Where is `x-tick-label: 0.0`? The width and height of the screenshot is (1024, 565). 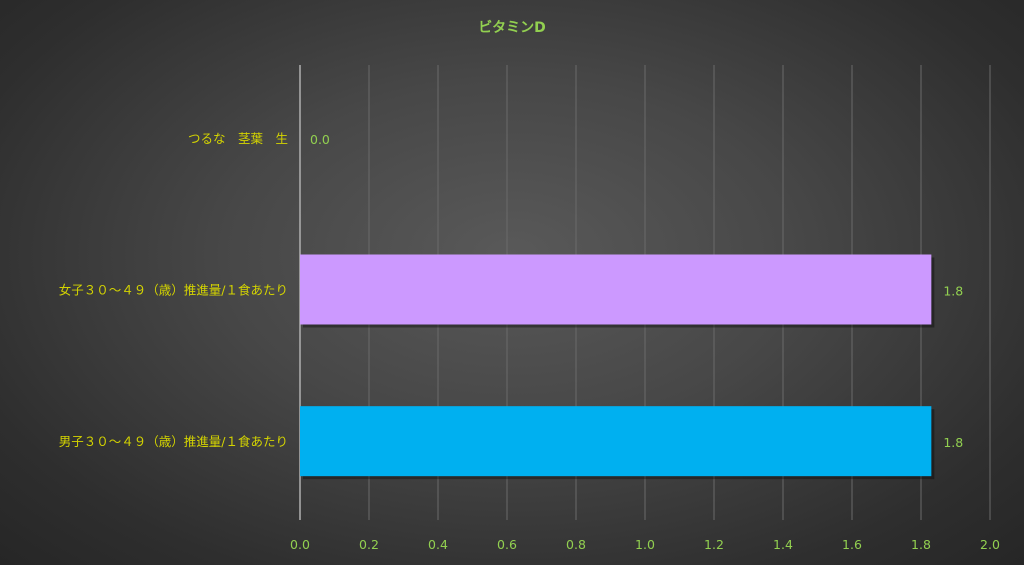 x-tick-label: 0.0 is located at coordinates (300, 544).